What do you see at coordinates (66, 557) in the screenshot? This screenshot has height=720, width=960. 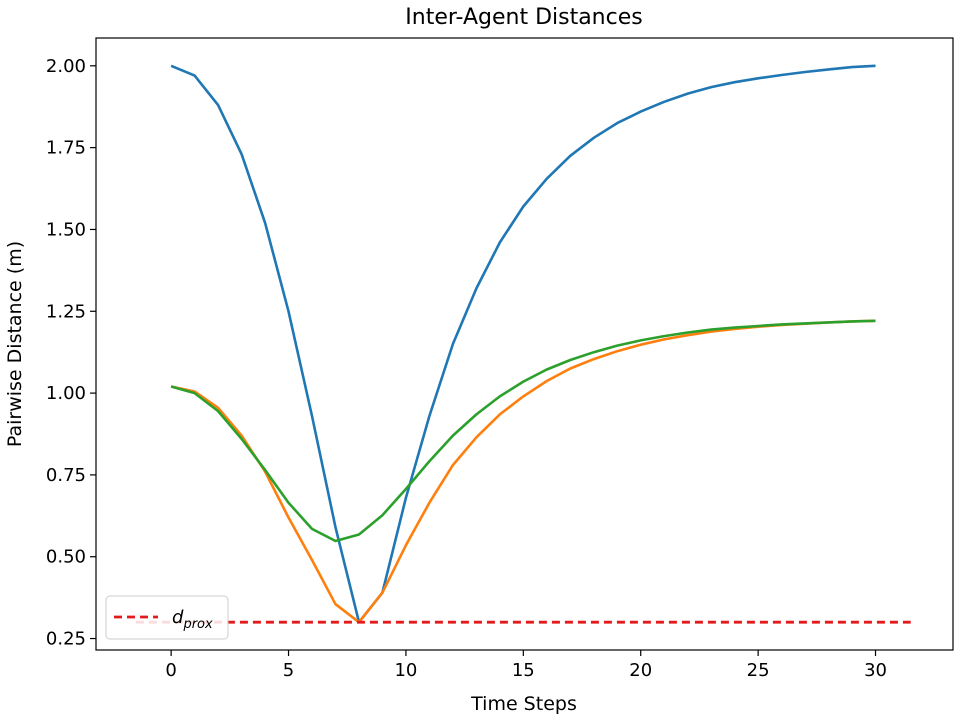 I see `y-tick-label: 0.50` at bounding box center [66, 557].